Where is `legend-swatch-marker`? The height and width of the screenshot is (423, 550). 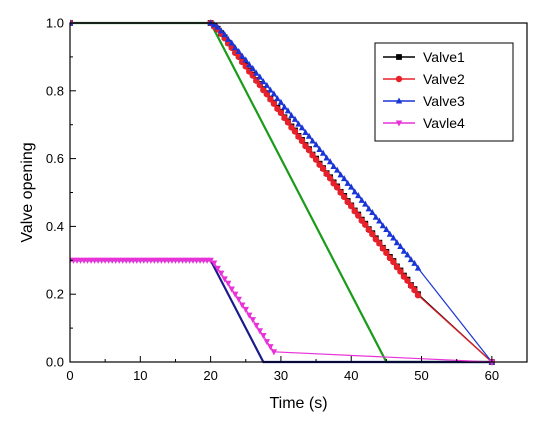
legend-swatch-marker is located at coordinates (399, 79).